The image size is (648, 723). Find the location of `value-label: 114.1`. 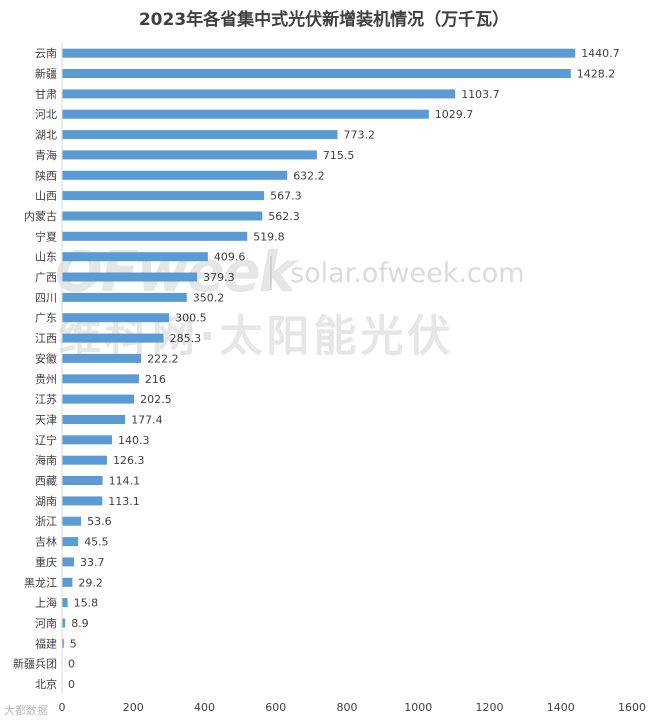

value-label: 114.1 is located at coordinates (125, 481).